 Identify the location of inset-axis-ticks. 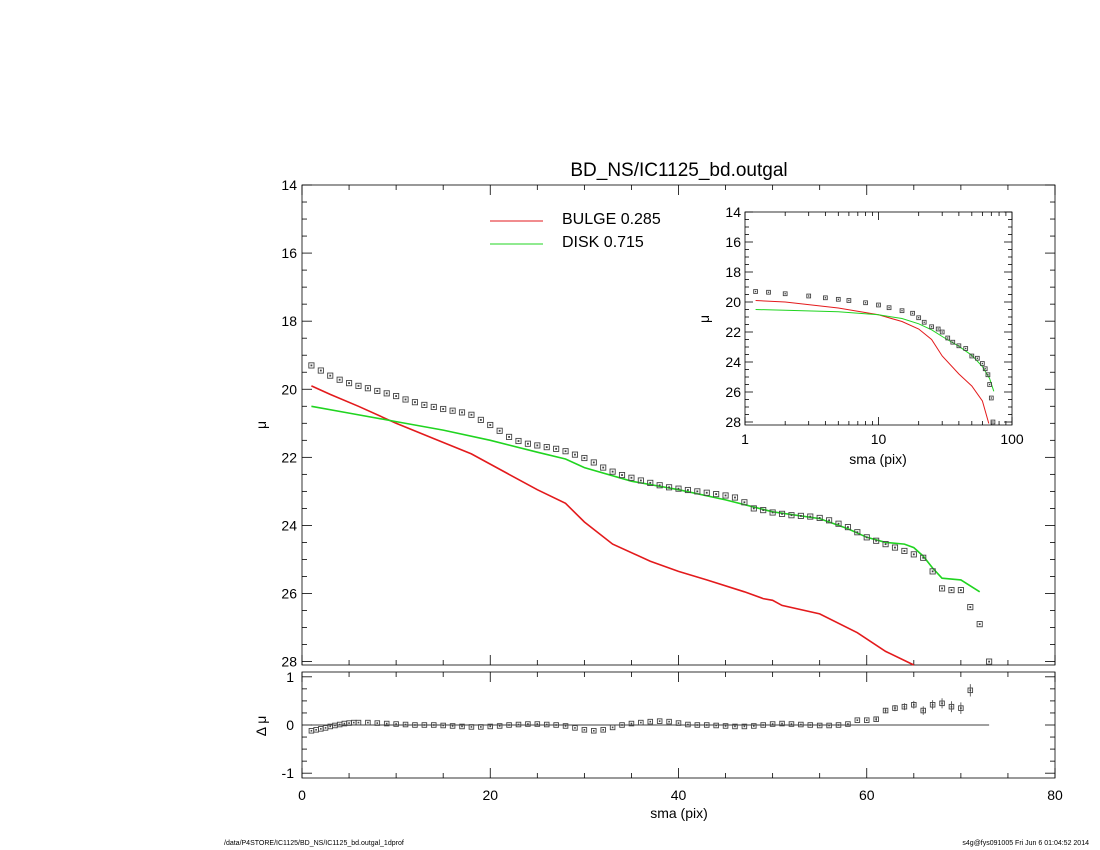
(878, 318).